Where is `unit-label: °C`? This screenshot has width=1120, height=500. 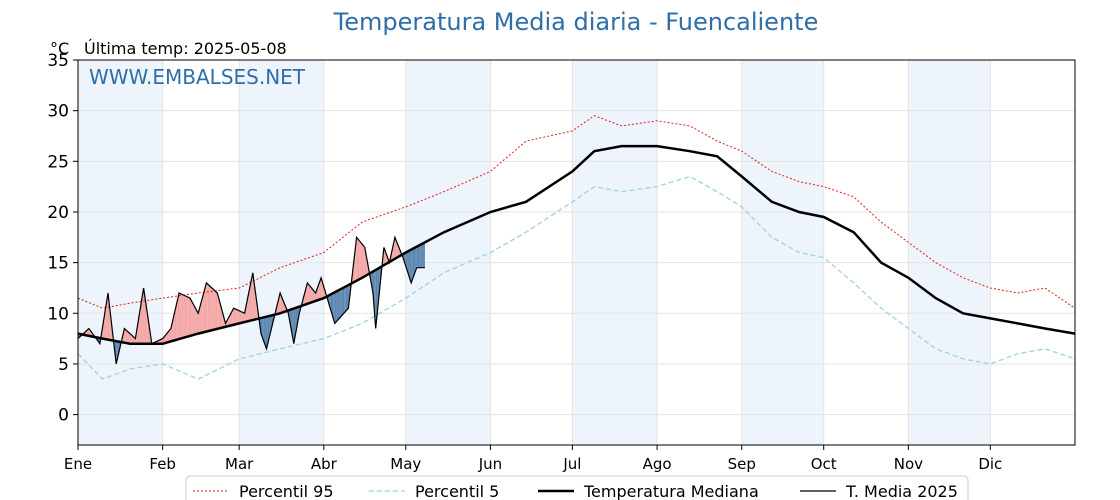
unit-label: °C is located at coordinates (59, 48).